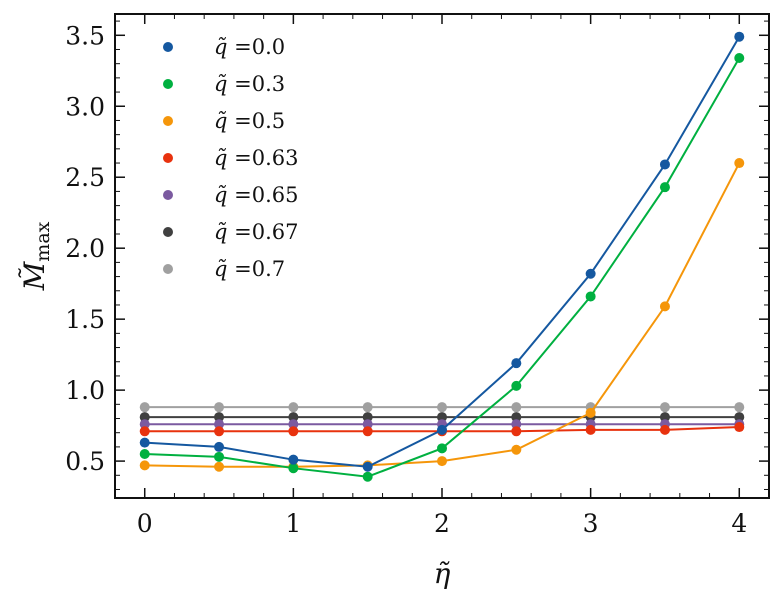 The image size is (782, 596). I want to click on legend-label: q̃ =0.67, so click(256, 232).